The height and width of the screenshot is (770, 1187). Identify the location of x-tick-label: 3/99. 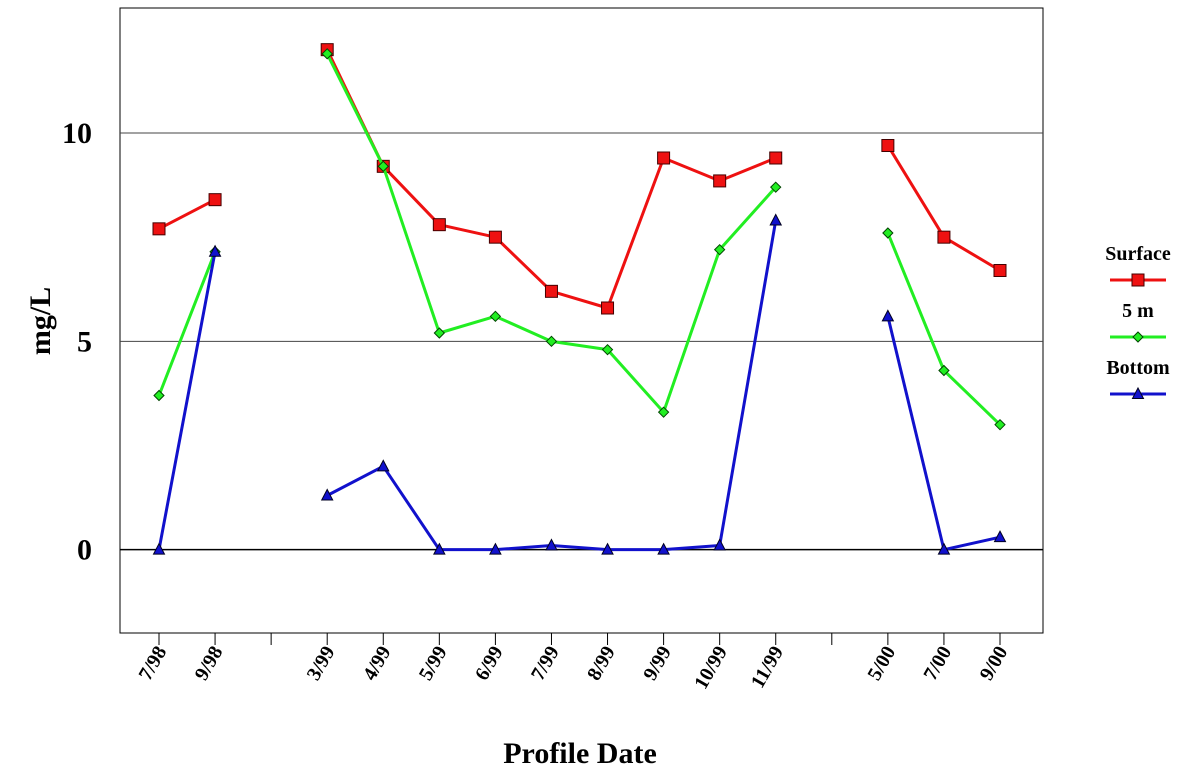
(321, 664).